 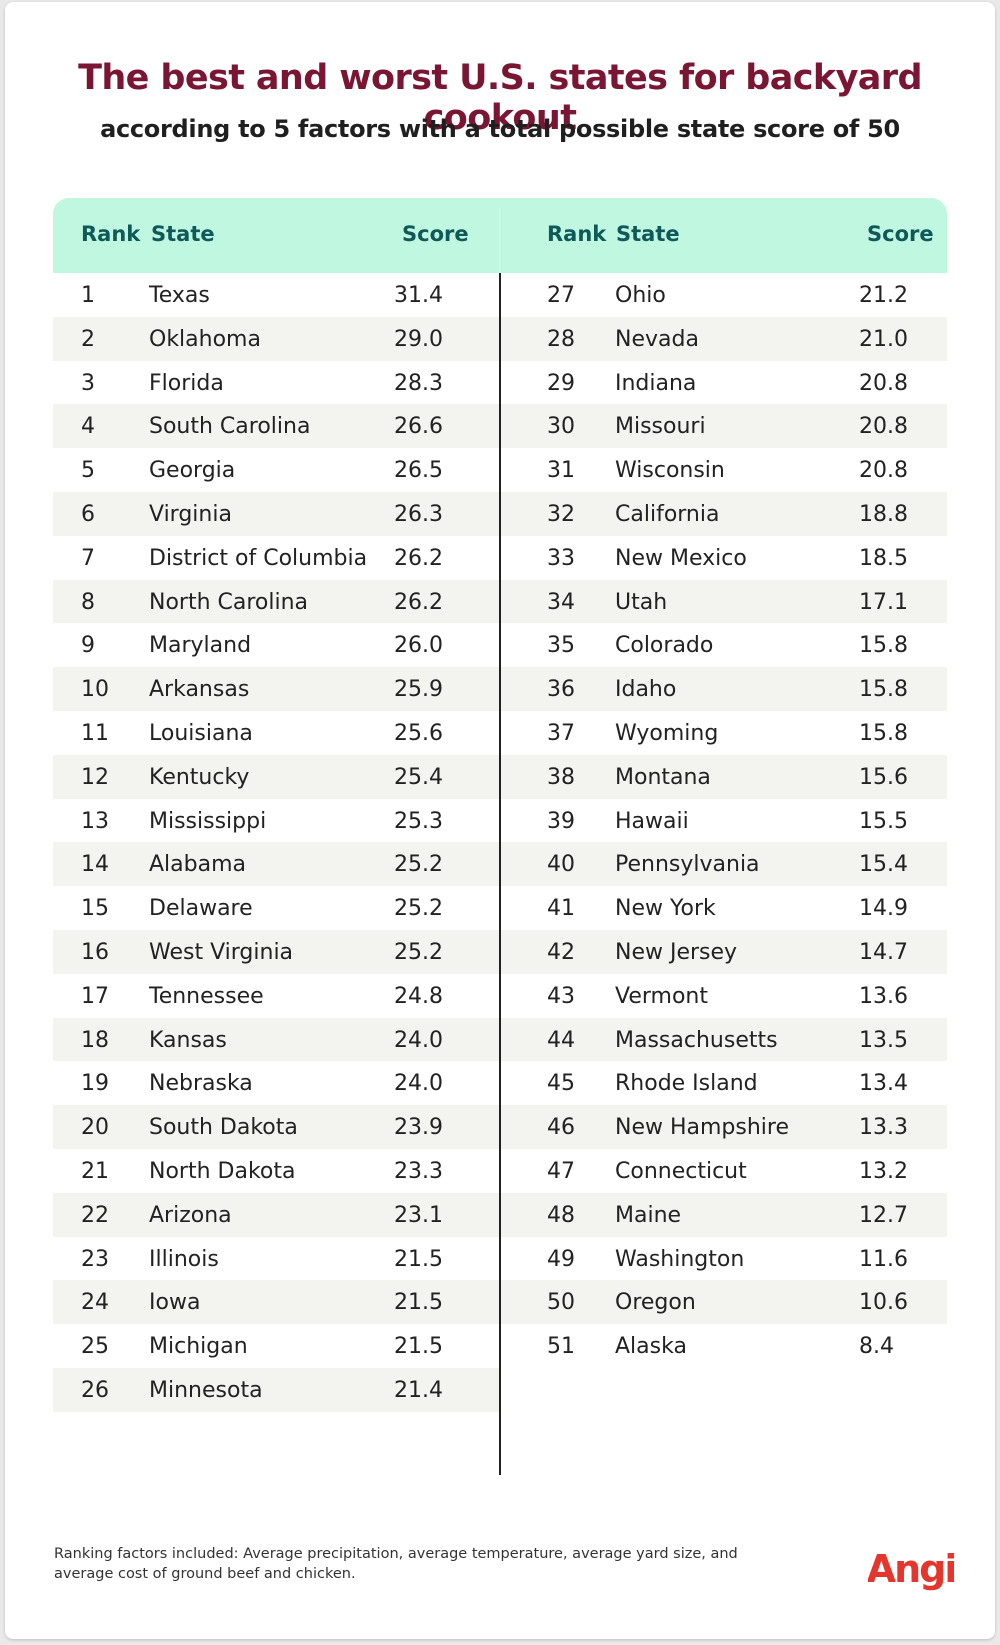 What do you see at coordinates (200, 646) in the screenshot?
I see `state-cell: Maryland` at bounding box center [200, 646].